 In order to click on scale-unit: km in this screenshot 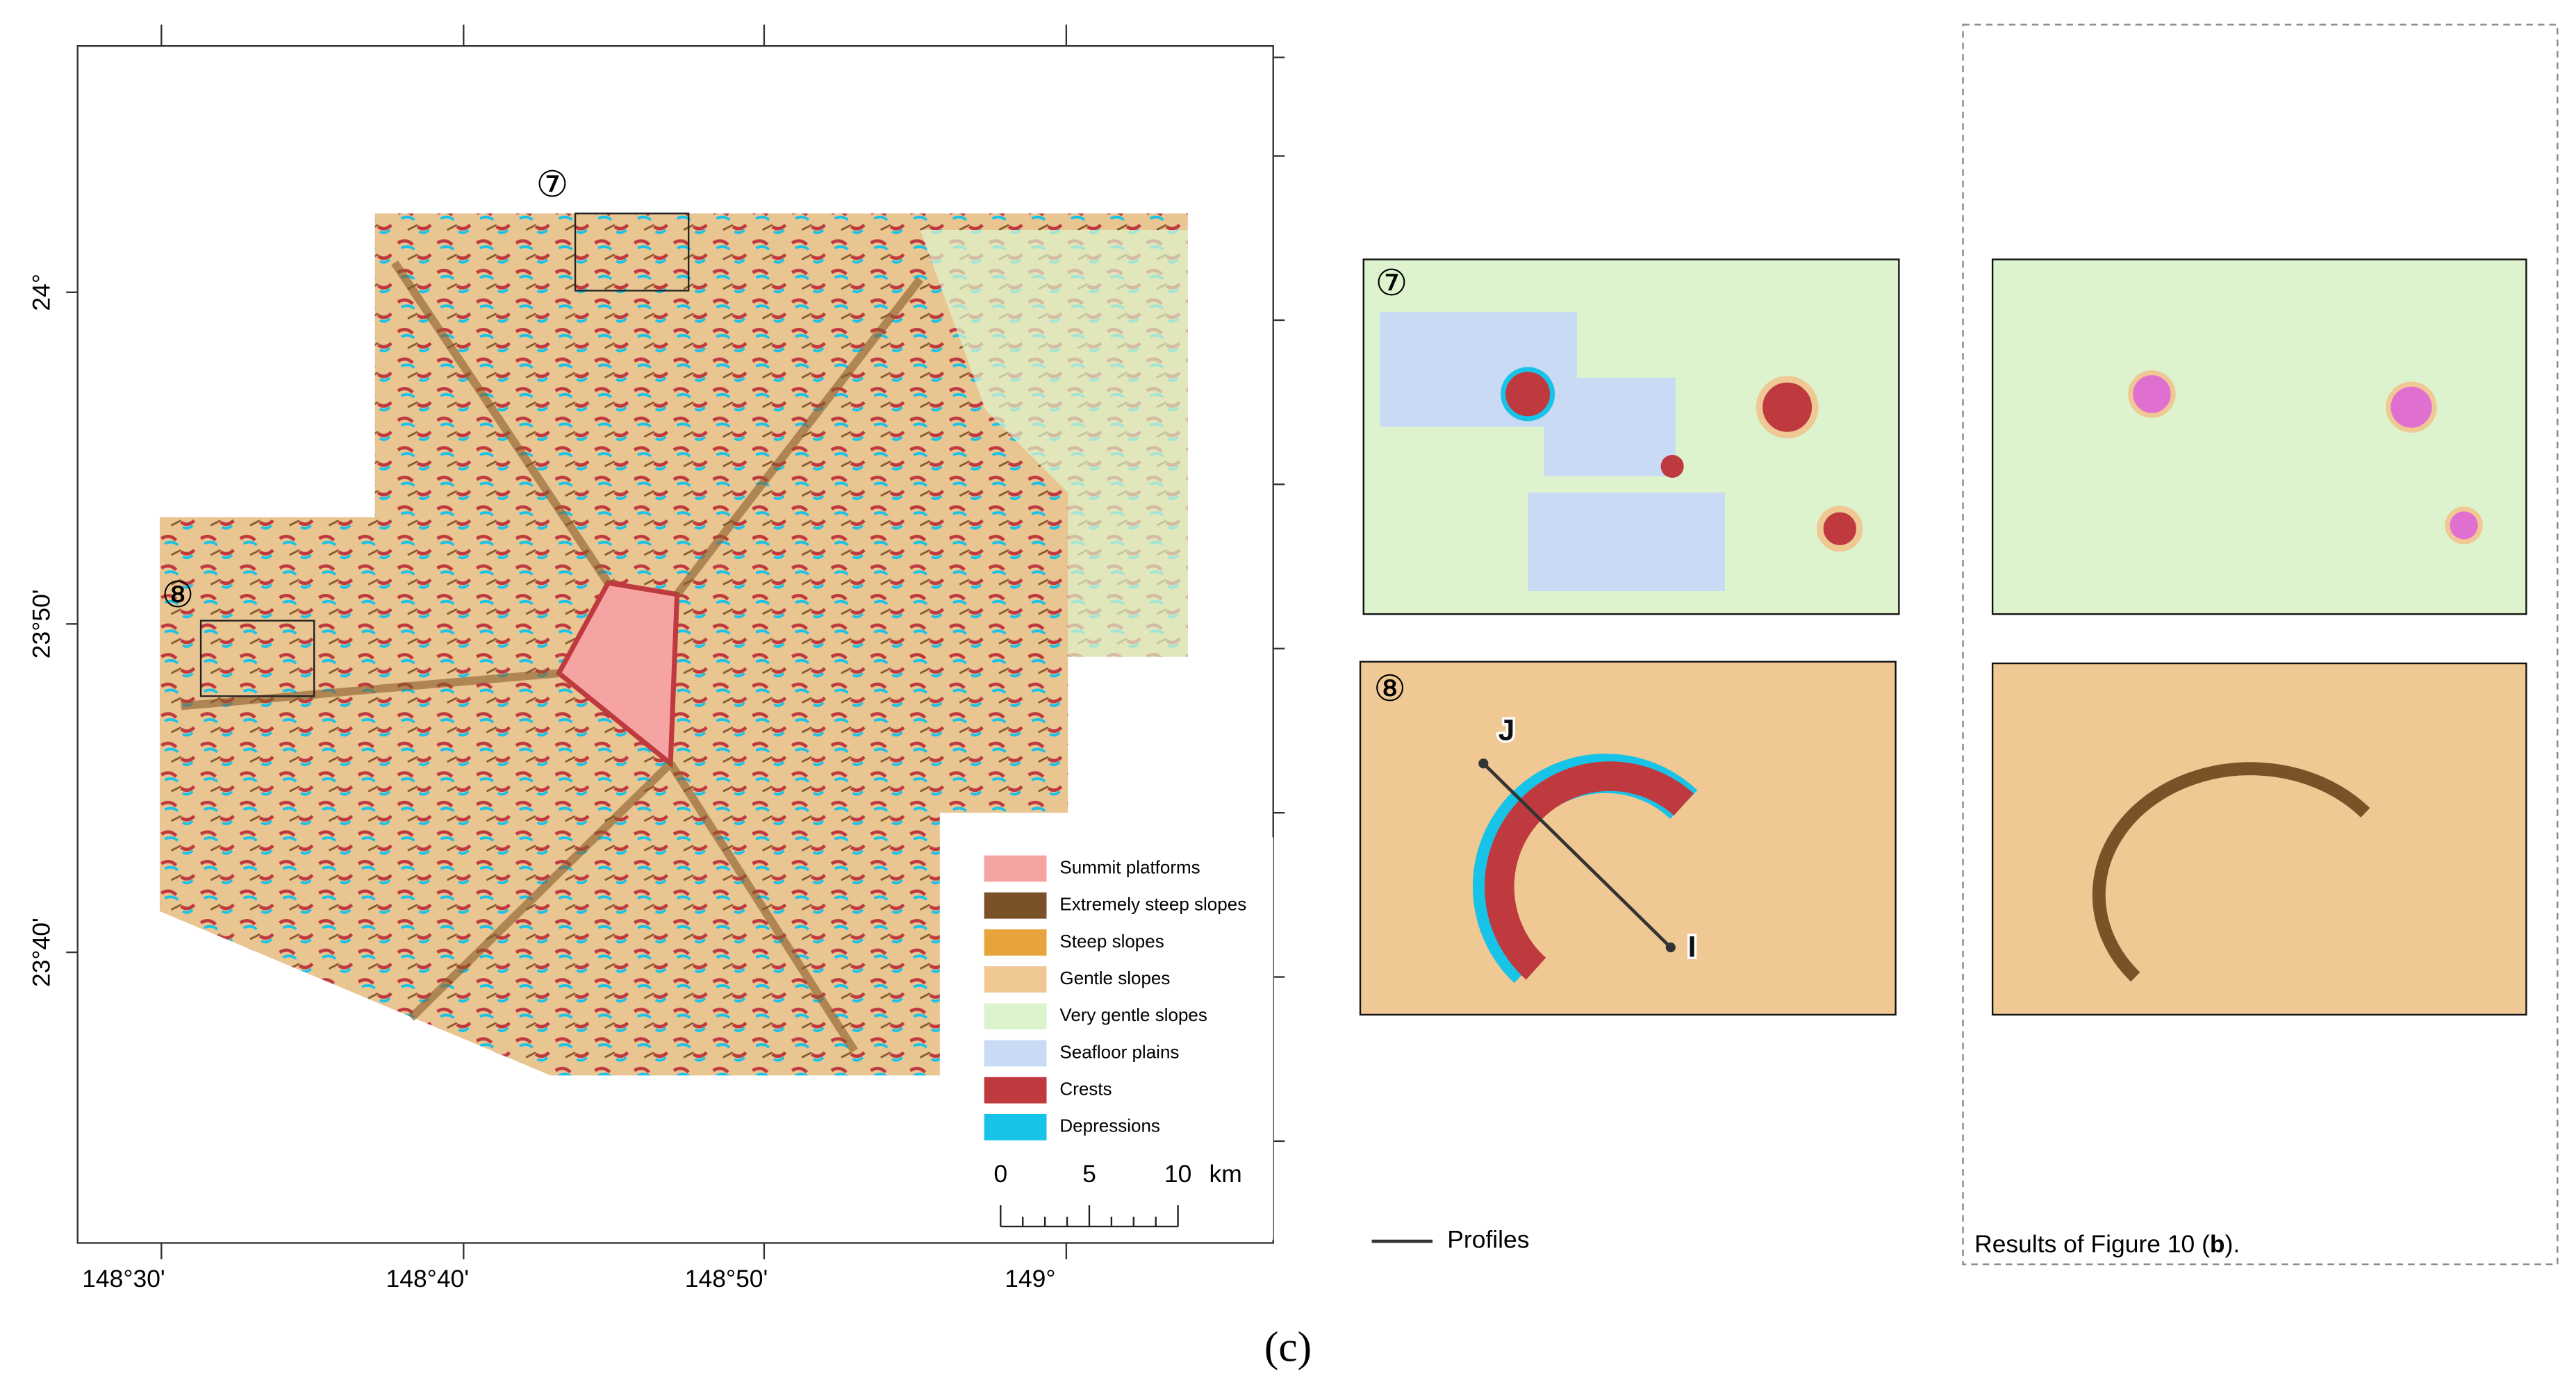, I will do `click(1225, 1174)`.